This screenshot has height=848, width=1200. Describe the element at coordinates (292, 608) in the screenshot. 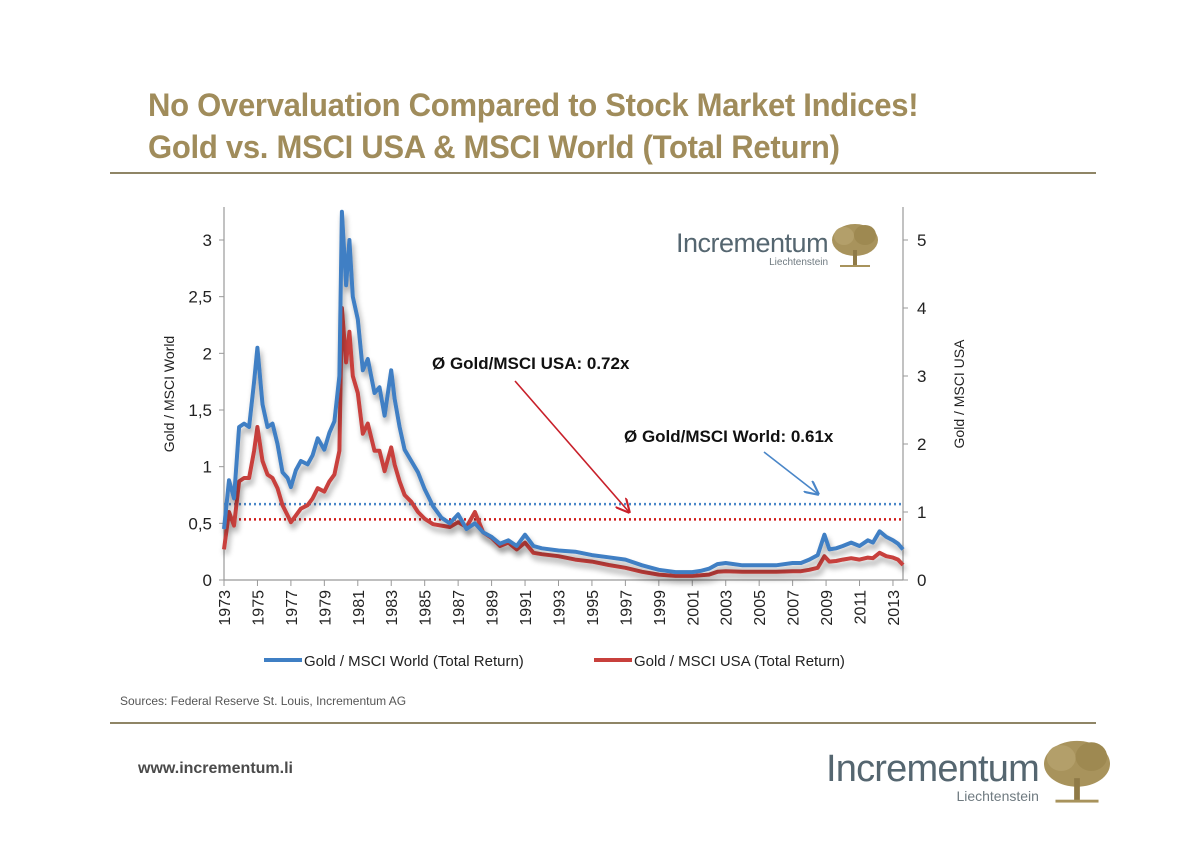

I see `x-tick-label: 1977` at that location.